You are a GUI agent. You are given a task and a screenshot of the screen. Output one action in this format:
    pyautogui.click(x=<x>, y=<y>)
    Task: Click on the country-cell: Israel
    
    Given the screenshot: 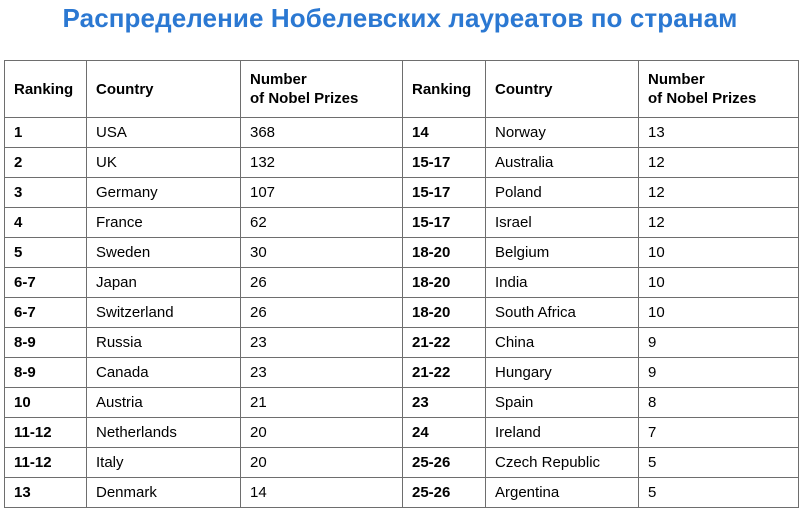 What is the action you would take?
    pyautogui.click(x=562, y=222)
    